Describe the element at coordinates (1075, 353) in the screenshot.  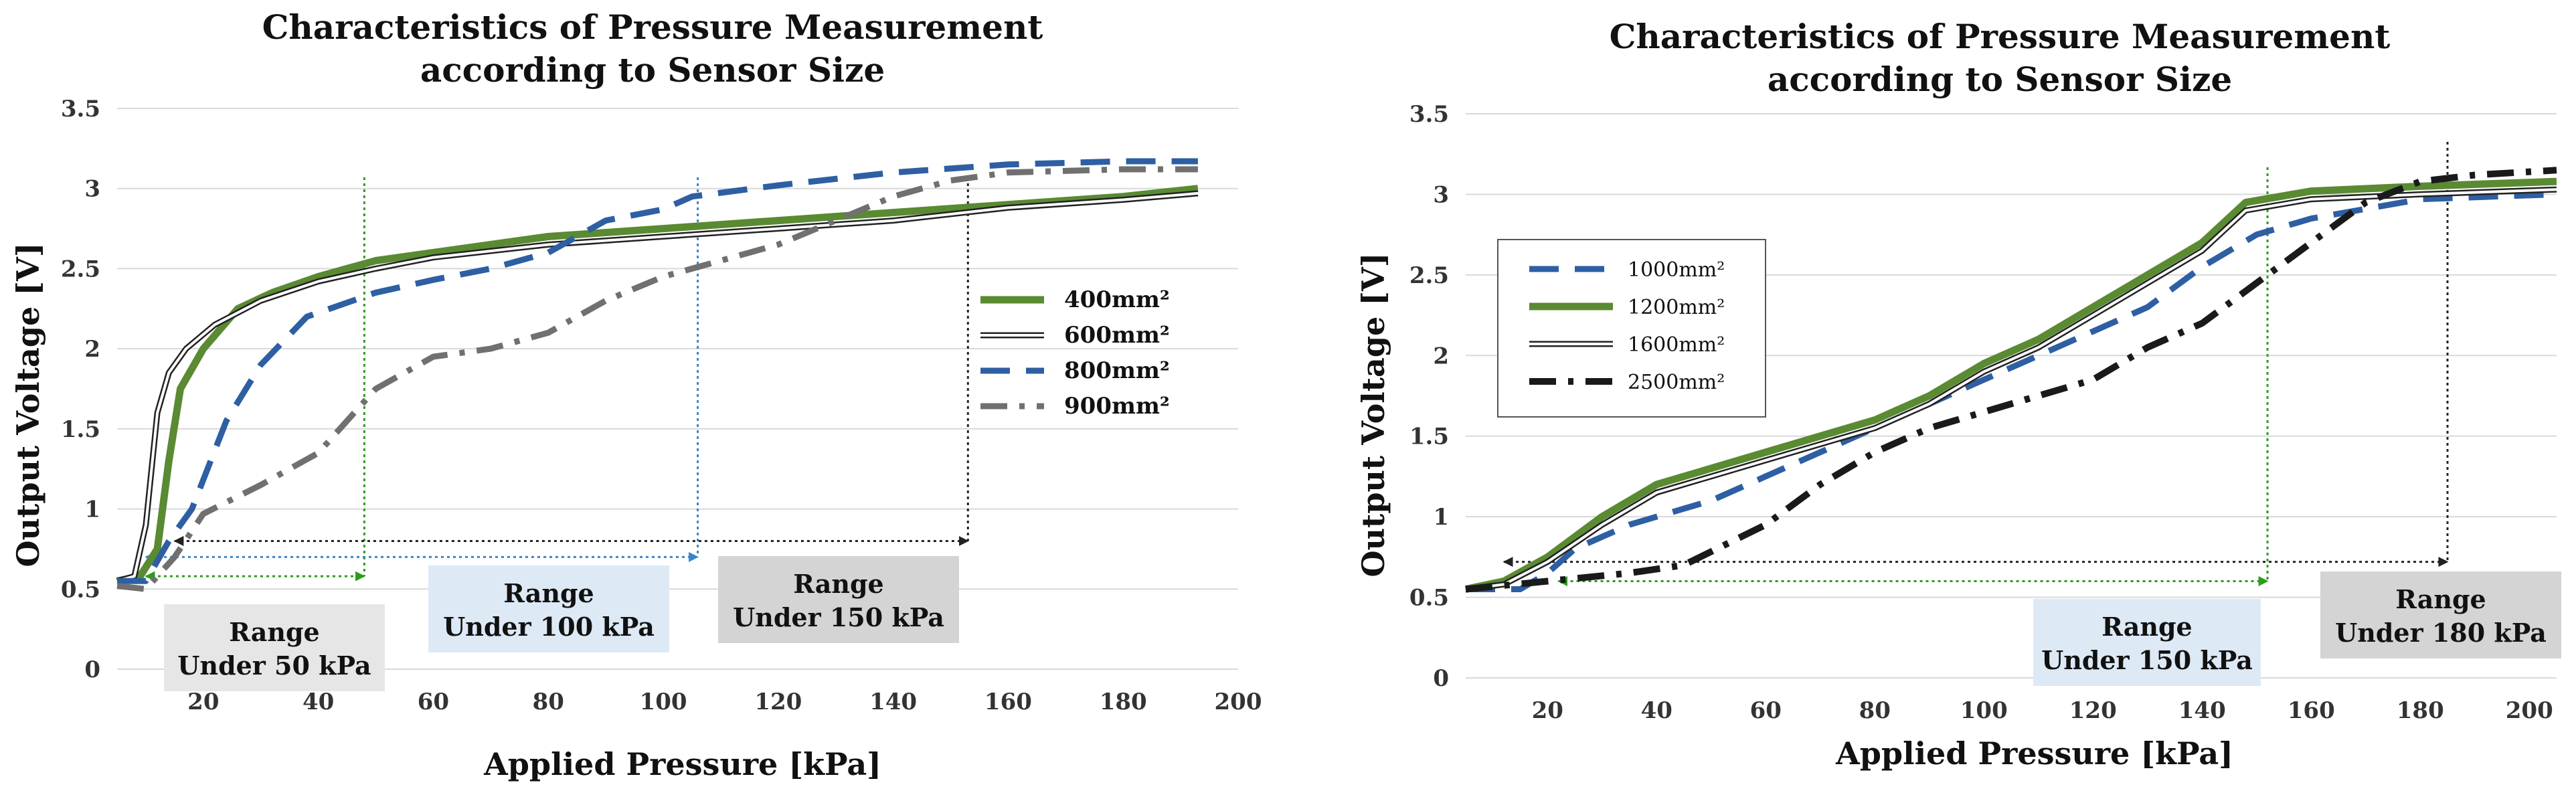
I see `left-chart-legend: 400mm² 600mm² 800mm² 900mm²` at that location.